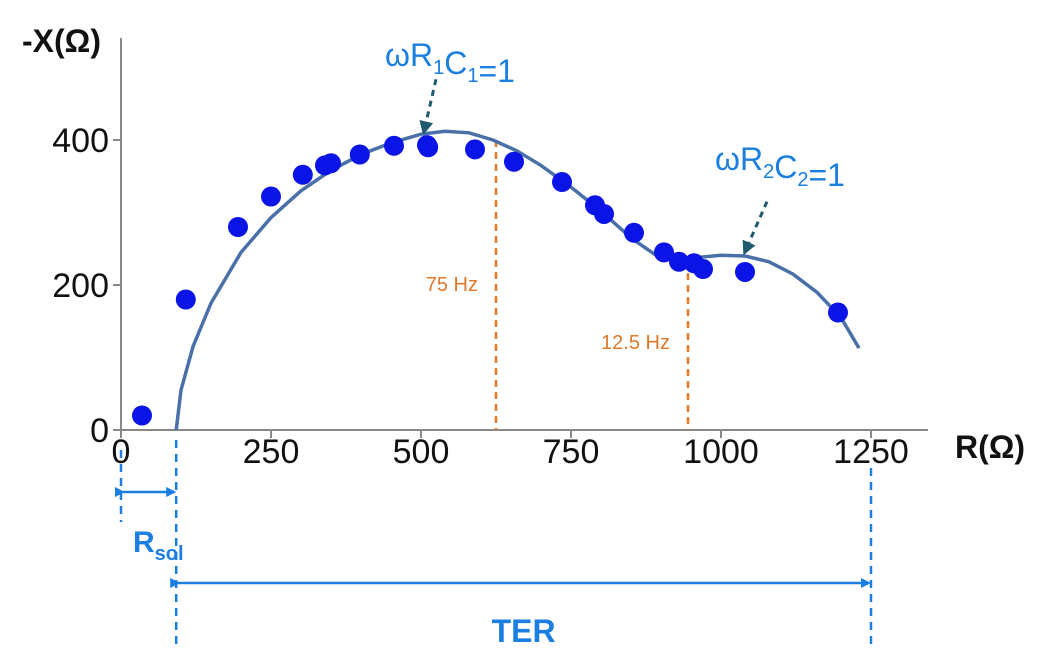 The width and height of the screenshot is (1061, 657). Describe the element at coordinates (80, 286) in the screenshot. I see `y-tick-label: 200` at that location.